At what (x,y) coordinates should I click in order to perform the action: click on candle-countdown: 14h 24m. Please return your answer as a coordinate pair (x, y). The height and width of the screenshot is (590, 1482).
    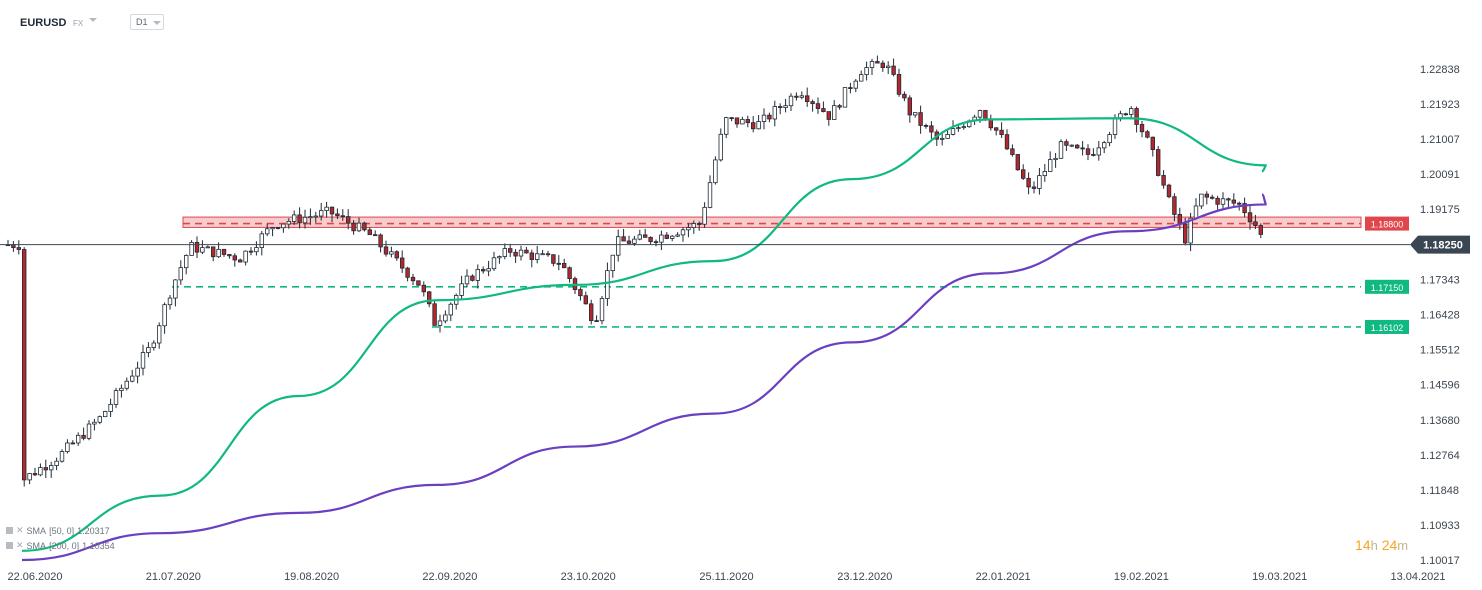
    Looking at the image, I should click on (1381, 545).